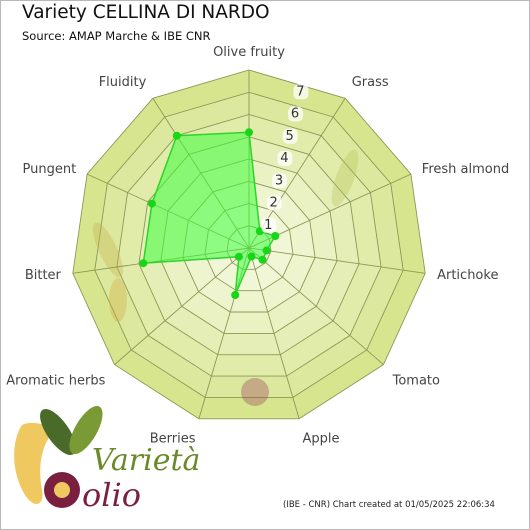 This screenshot has height=530, width=530. Describe the element at coordinates (123, 82) in the screenshot. I see `axis-label-fluidity: Fluidity` at that location.